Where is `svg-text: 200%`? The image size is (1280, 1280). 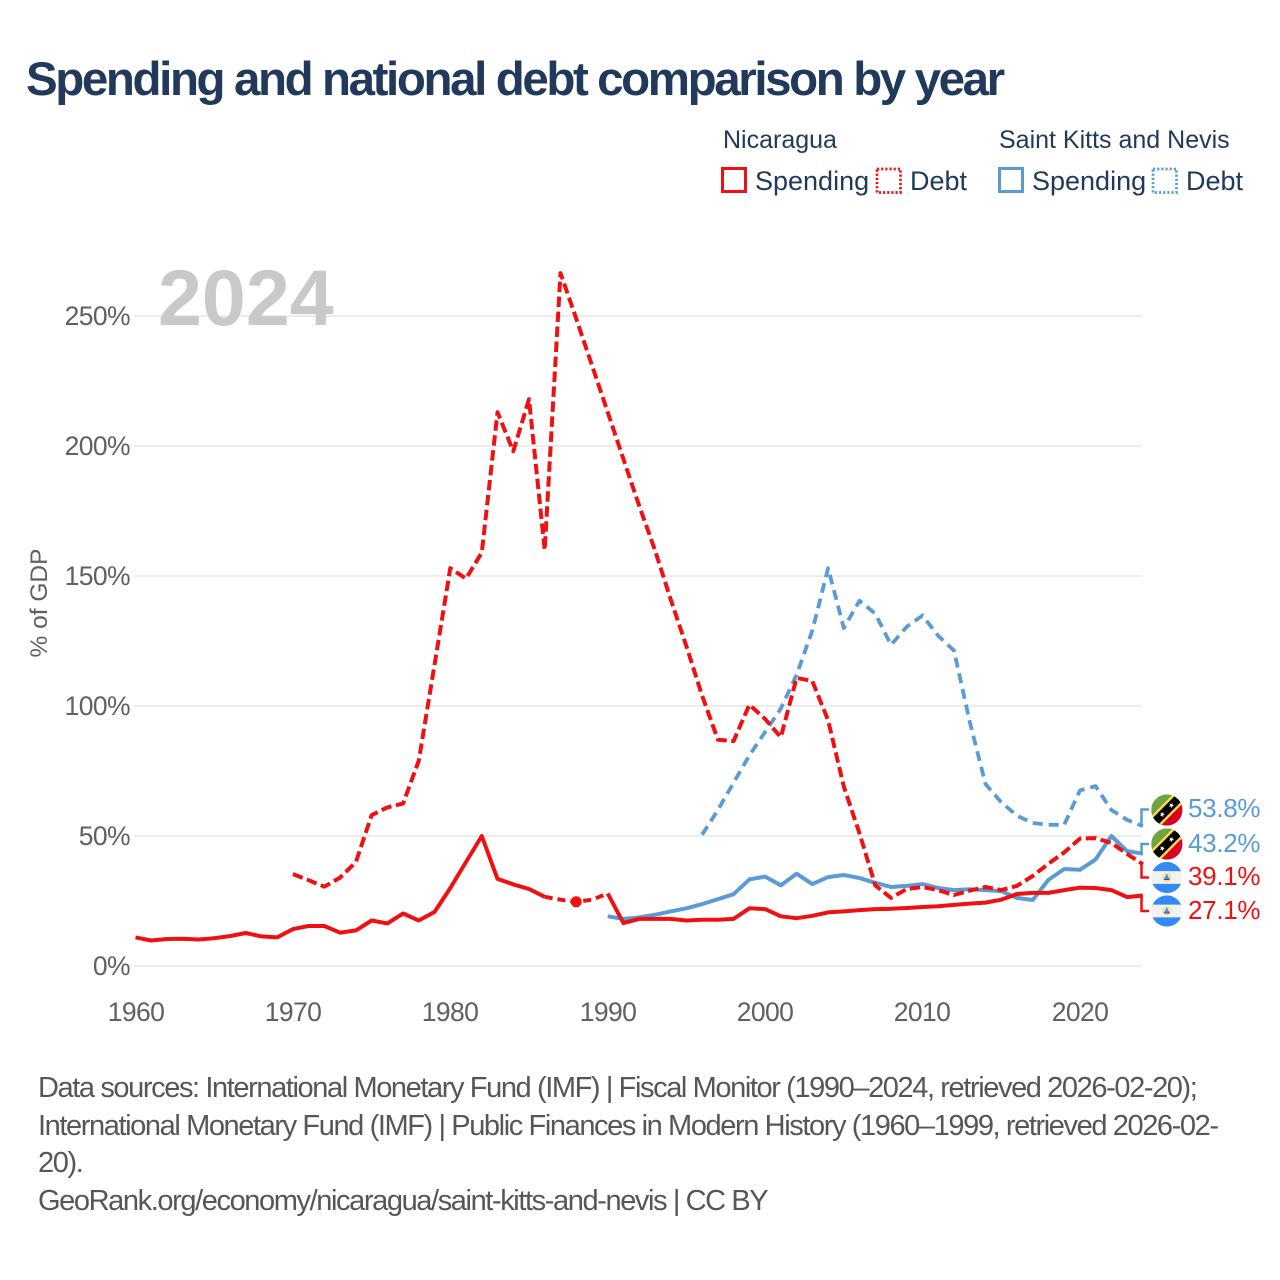
svg-text: 200% is located at coordinates (97, 446).